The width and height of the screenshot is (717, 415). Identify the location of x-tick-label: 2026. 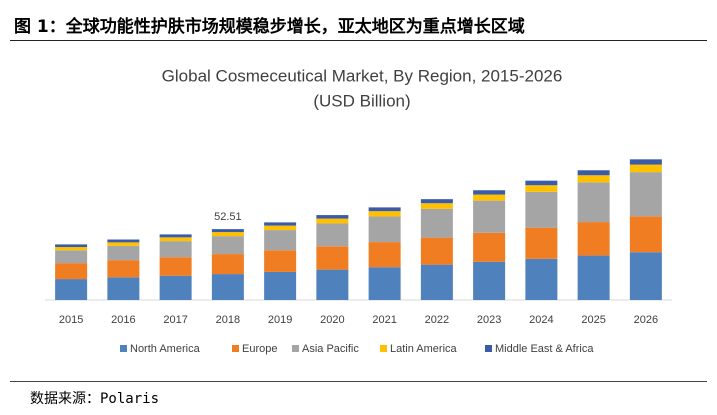
(646, 320).